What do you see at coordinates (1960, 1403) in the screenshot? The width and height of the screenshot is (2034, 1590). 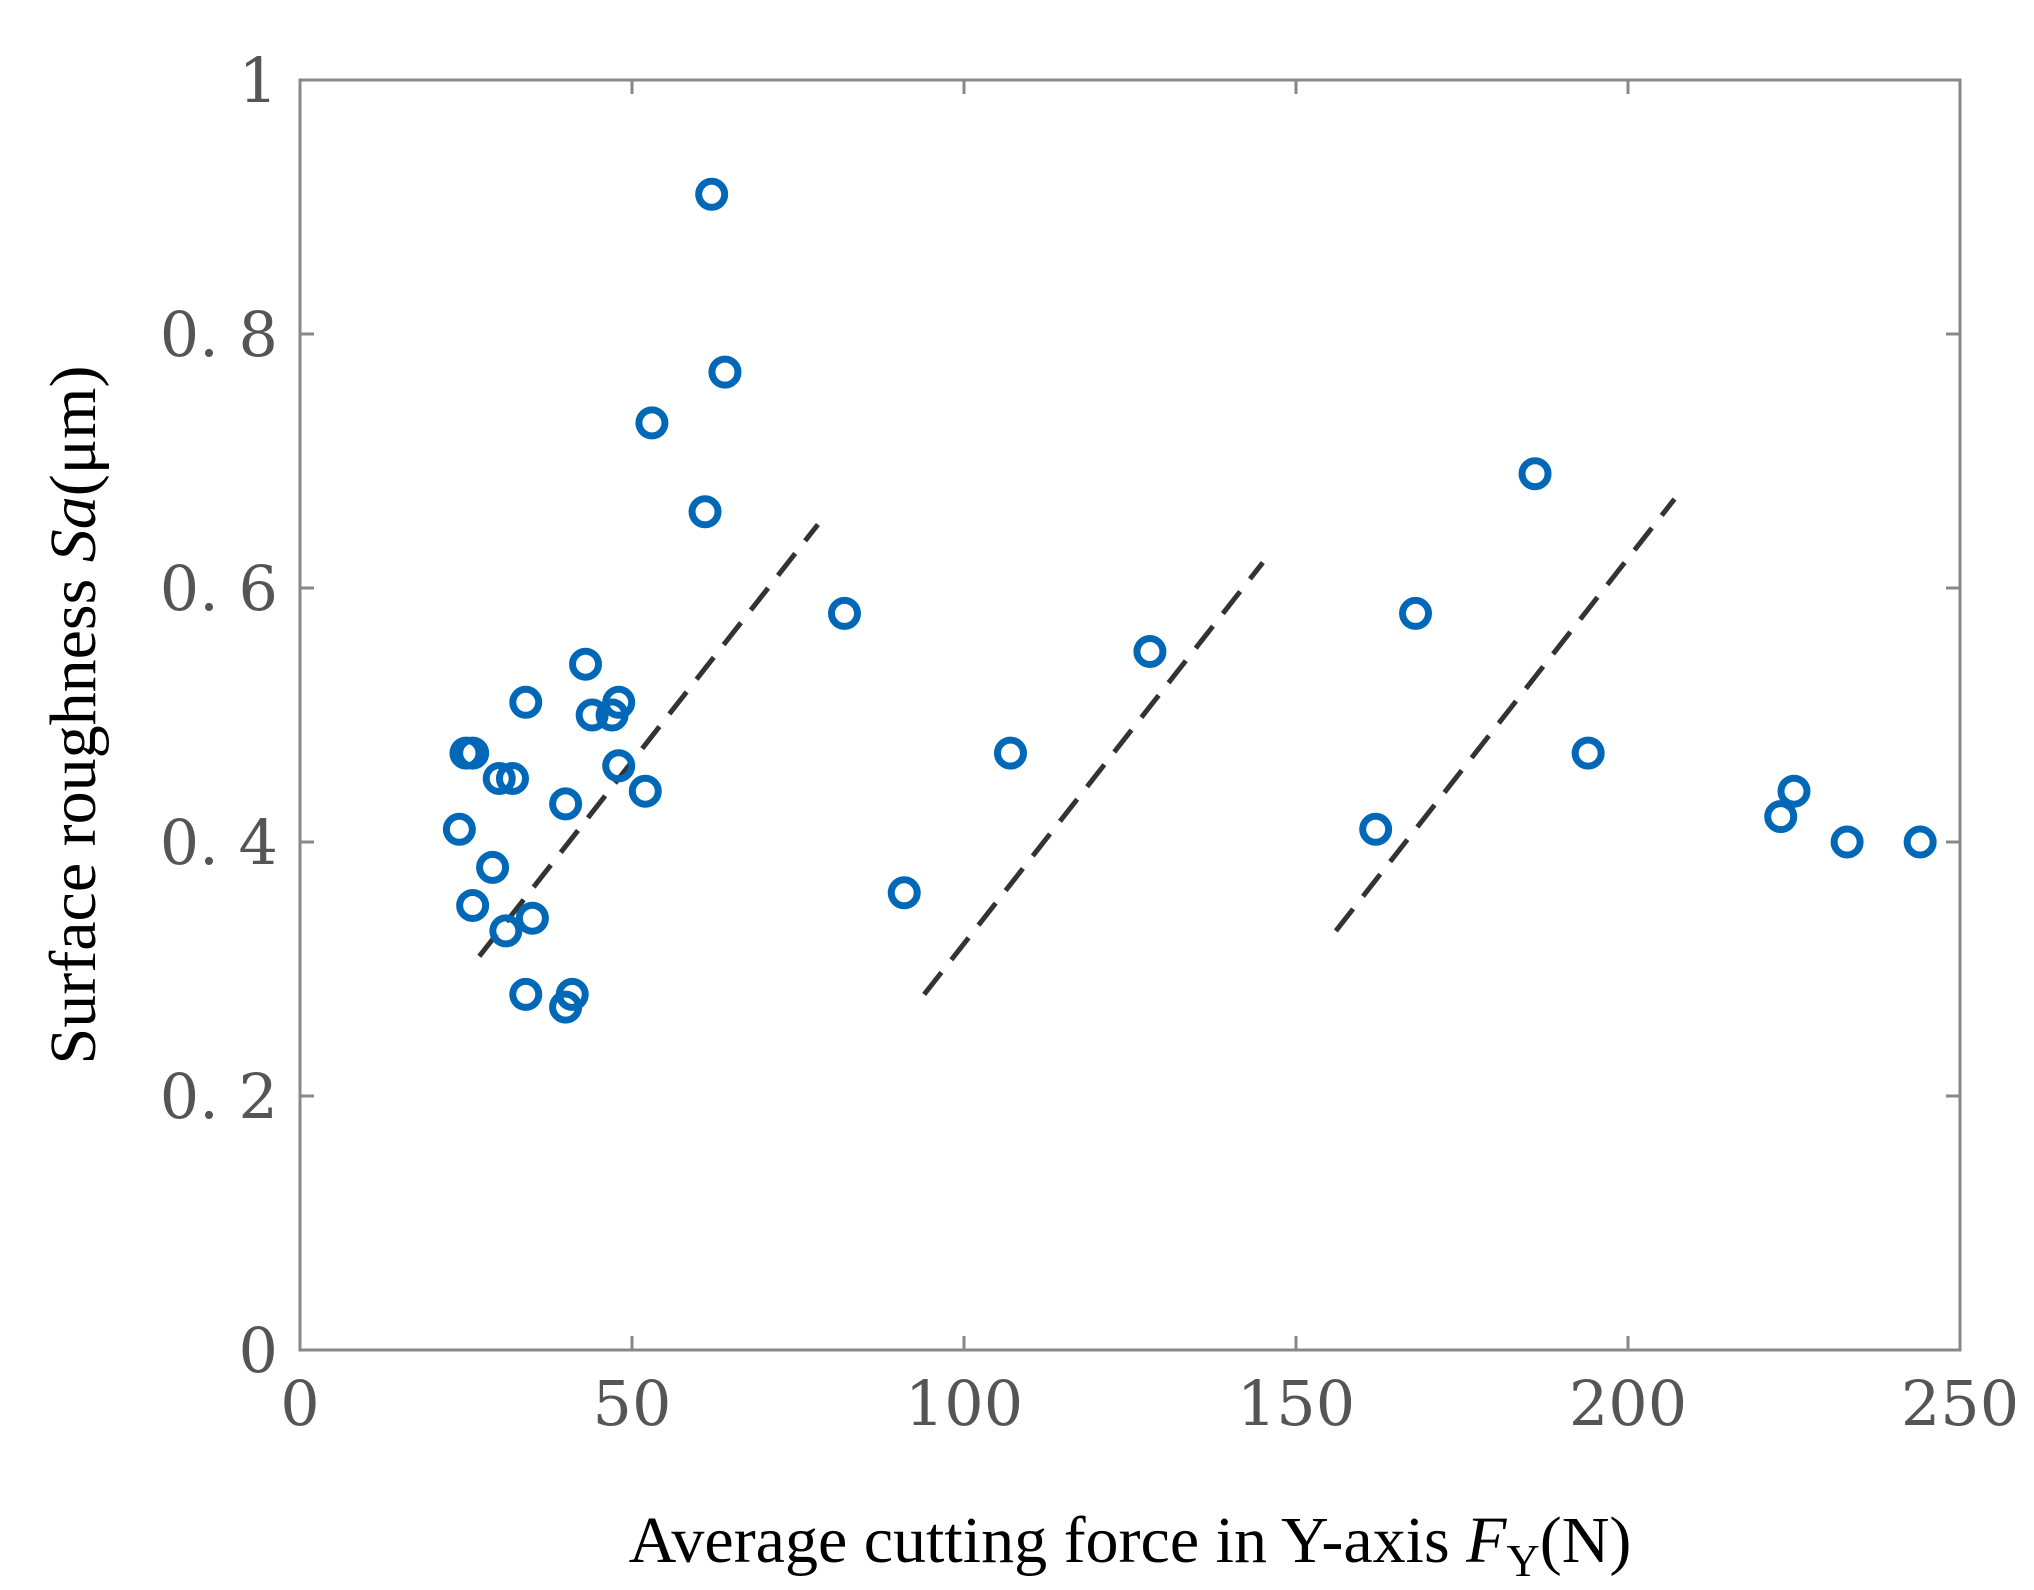 I see `x-tick-label: 250` at bounding box center [1960, 1403].